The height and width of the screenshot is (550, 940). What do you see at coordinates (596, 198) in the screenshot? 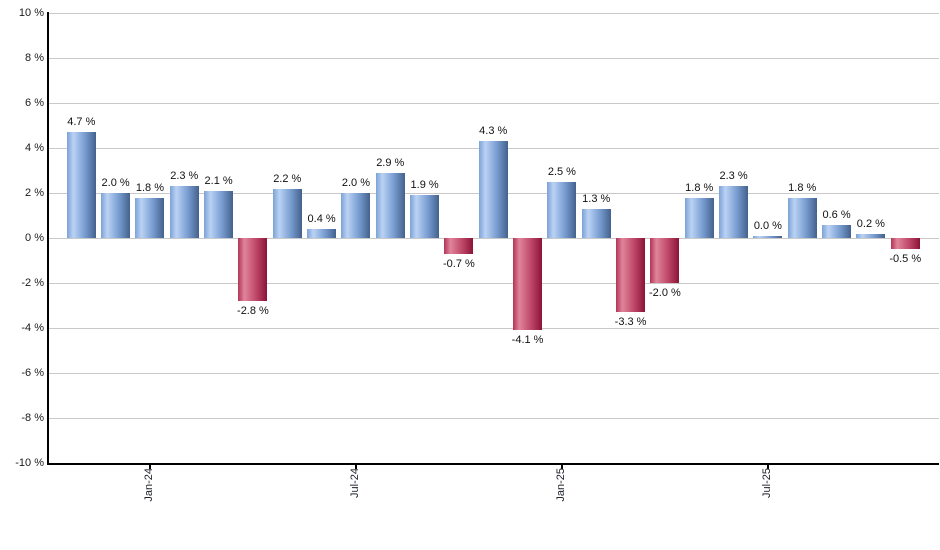
I see `bar-value-label: 1.3 %` at bounding box center [596, 198].